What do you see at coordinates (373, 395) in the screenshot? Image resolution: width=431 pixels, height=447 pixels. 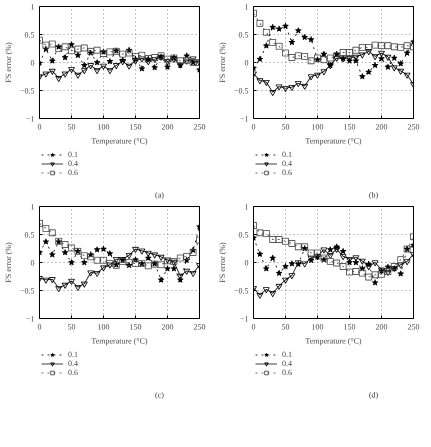 I see `text: (d)` at bounding box center [373, 395].